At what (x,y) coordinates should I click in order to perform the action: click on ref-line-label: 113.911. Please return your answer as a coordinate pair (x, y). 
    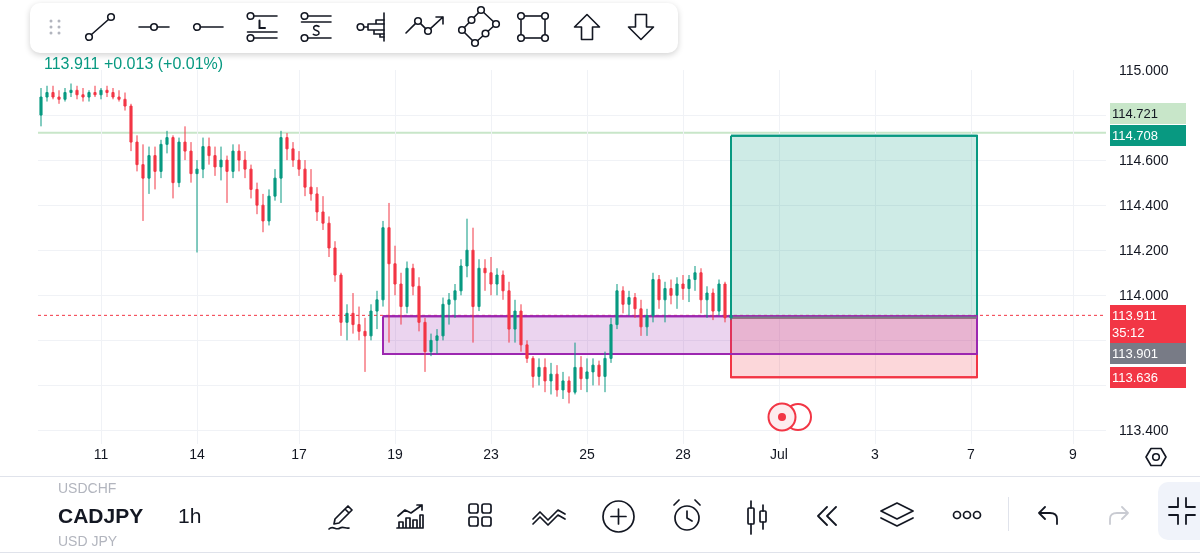
    Looking at the image, I should click on (1135, 316).